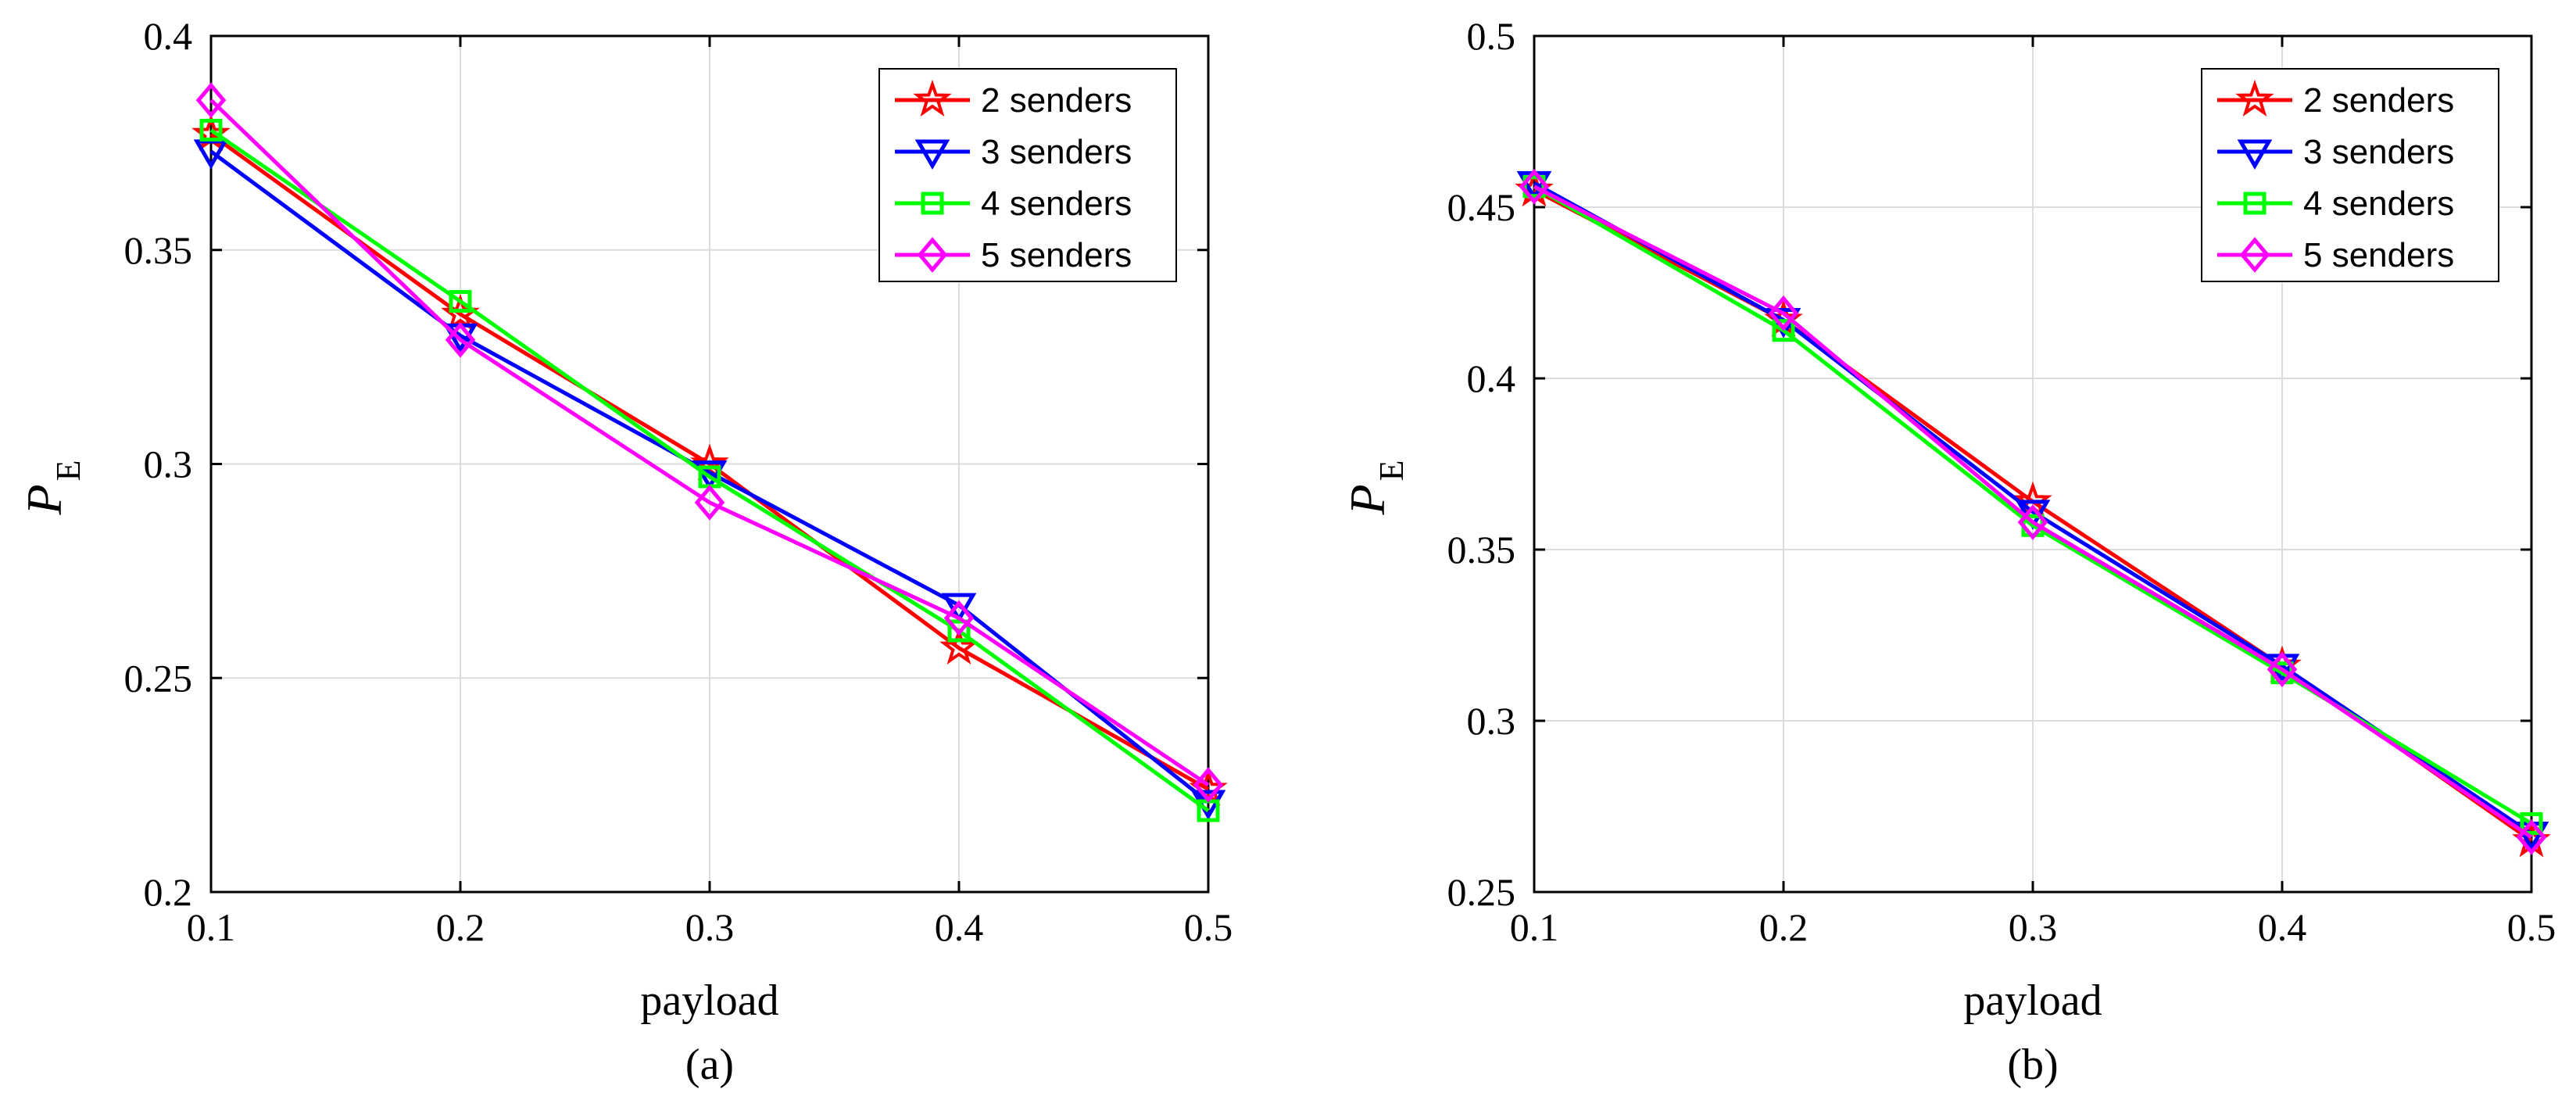 The image size is (2576, 1107). Describe the element at coordinates (168, 892) in the screenshot. I see `y-tick-label: 0.2` at that location.